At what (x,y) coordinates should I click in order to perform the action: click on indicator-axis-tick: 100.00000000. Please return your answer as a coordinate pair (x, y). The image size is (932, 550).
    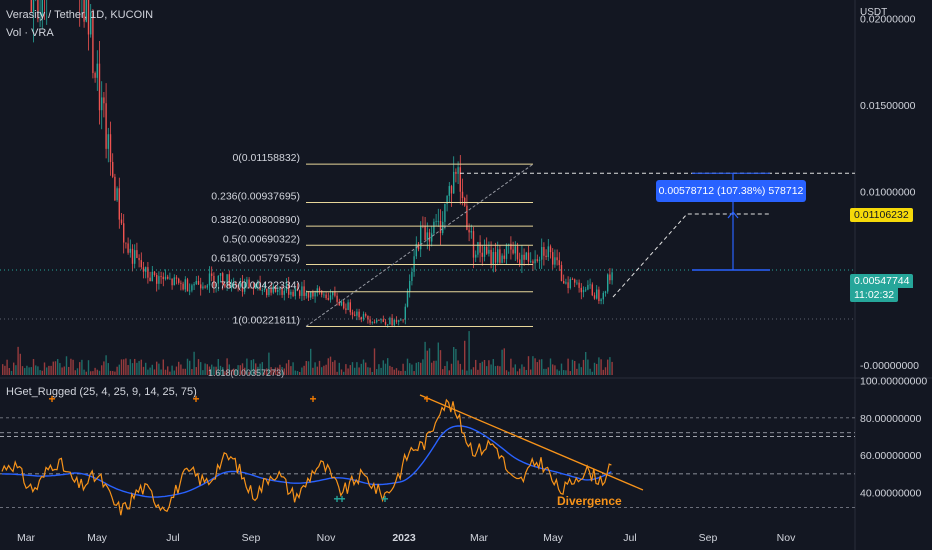
    Looking at the image, I should click on (893, 381).